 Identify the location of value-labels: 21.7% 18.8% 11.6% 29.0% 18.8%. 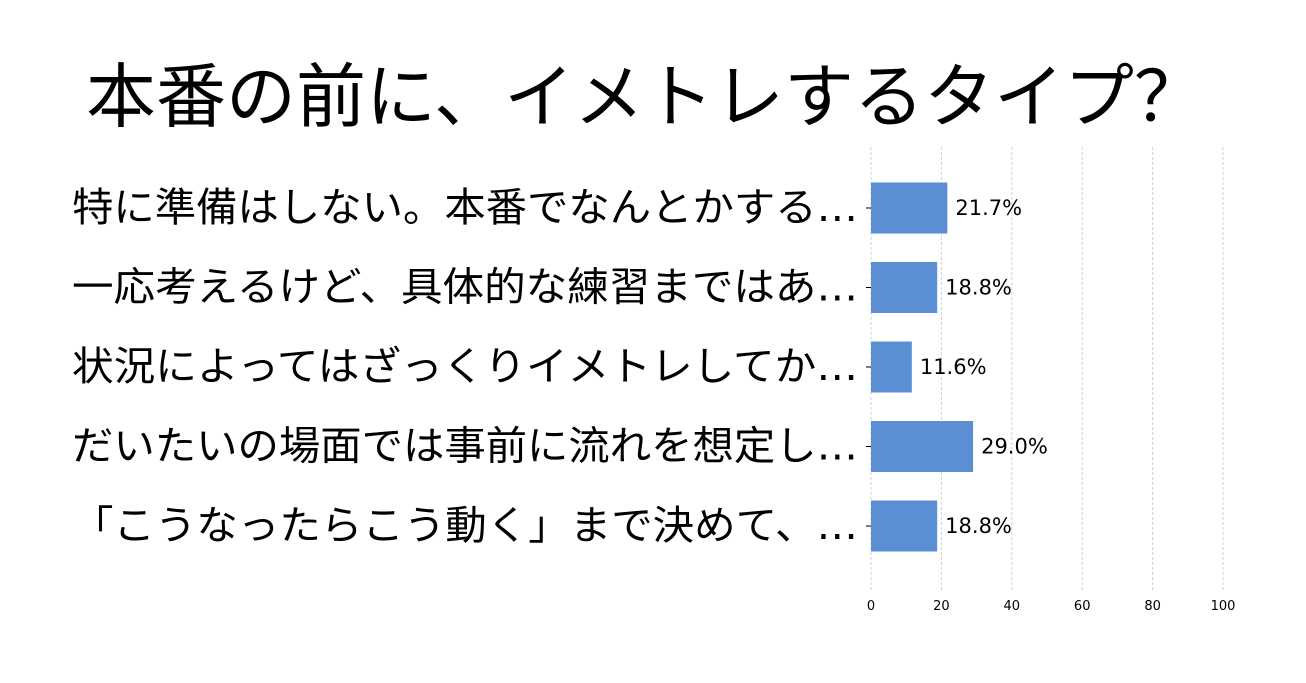
(984, 367).